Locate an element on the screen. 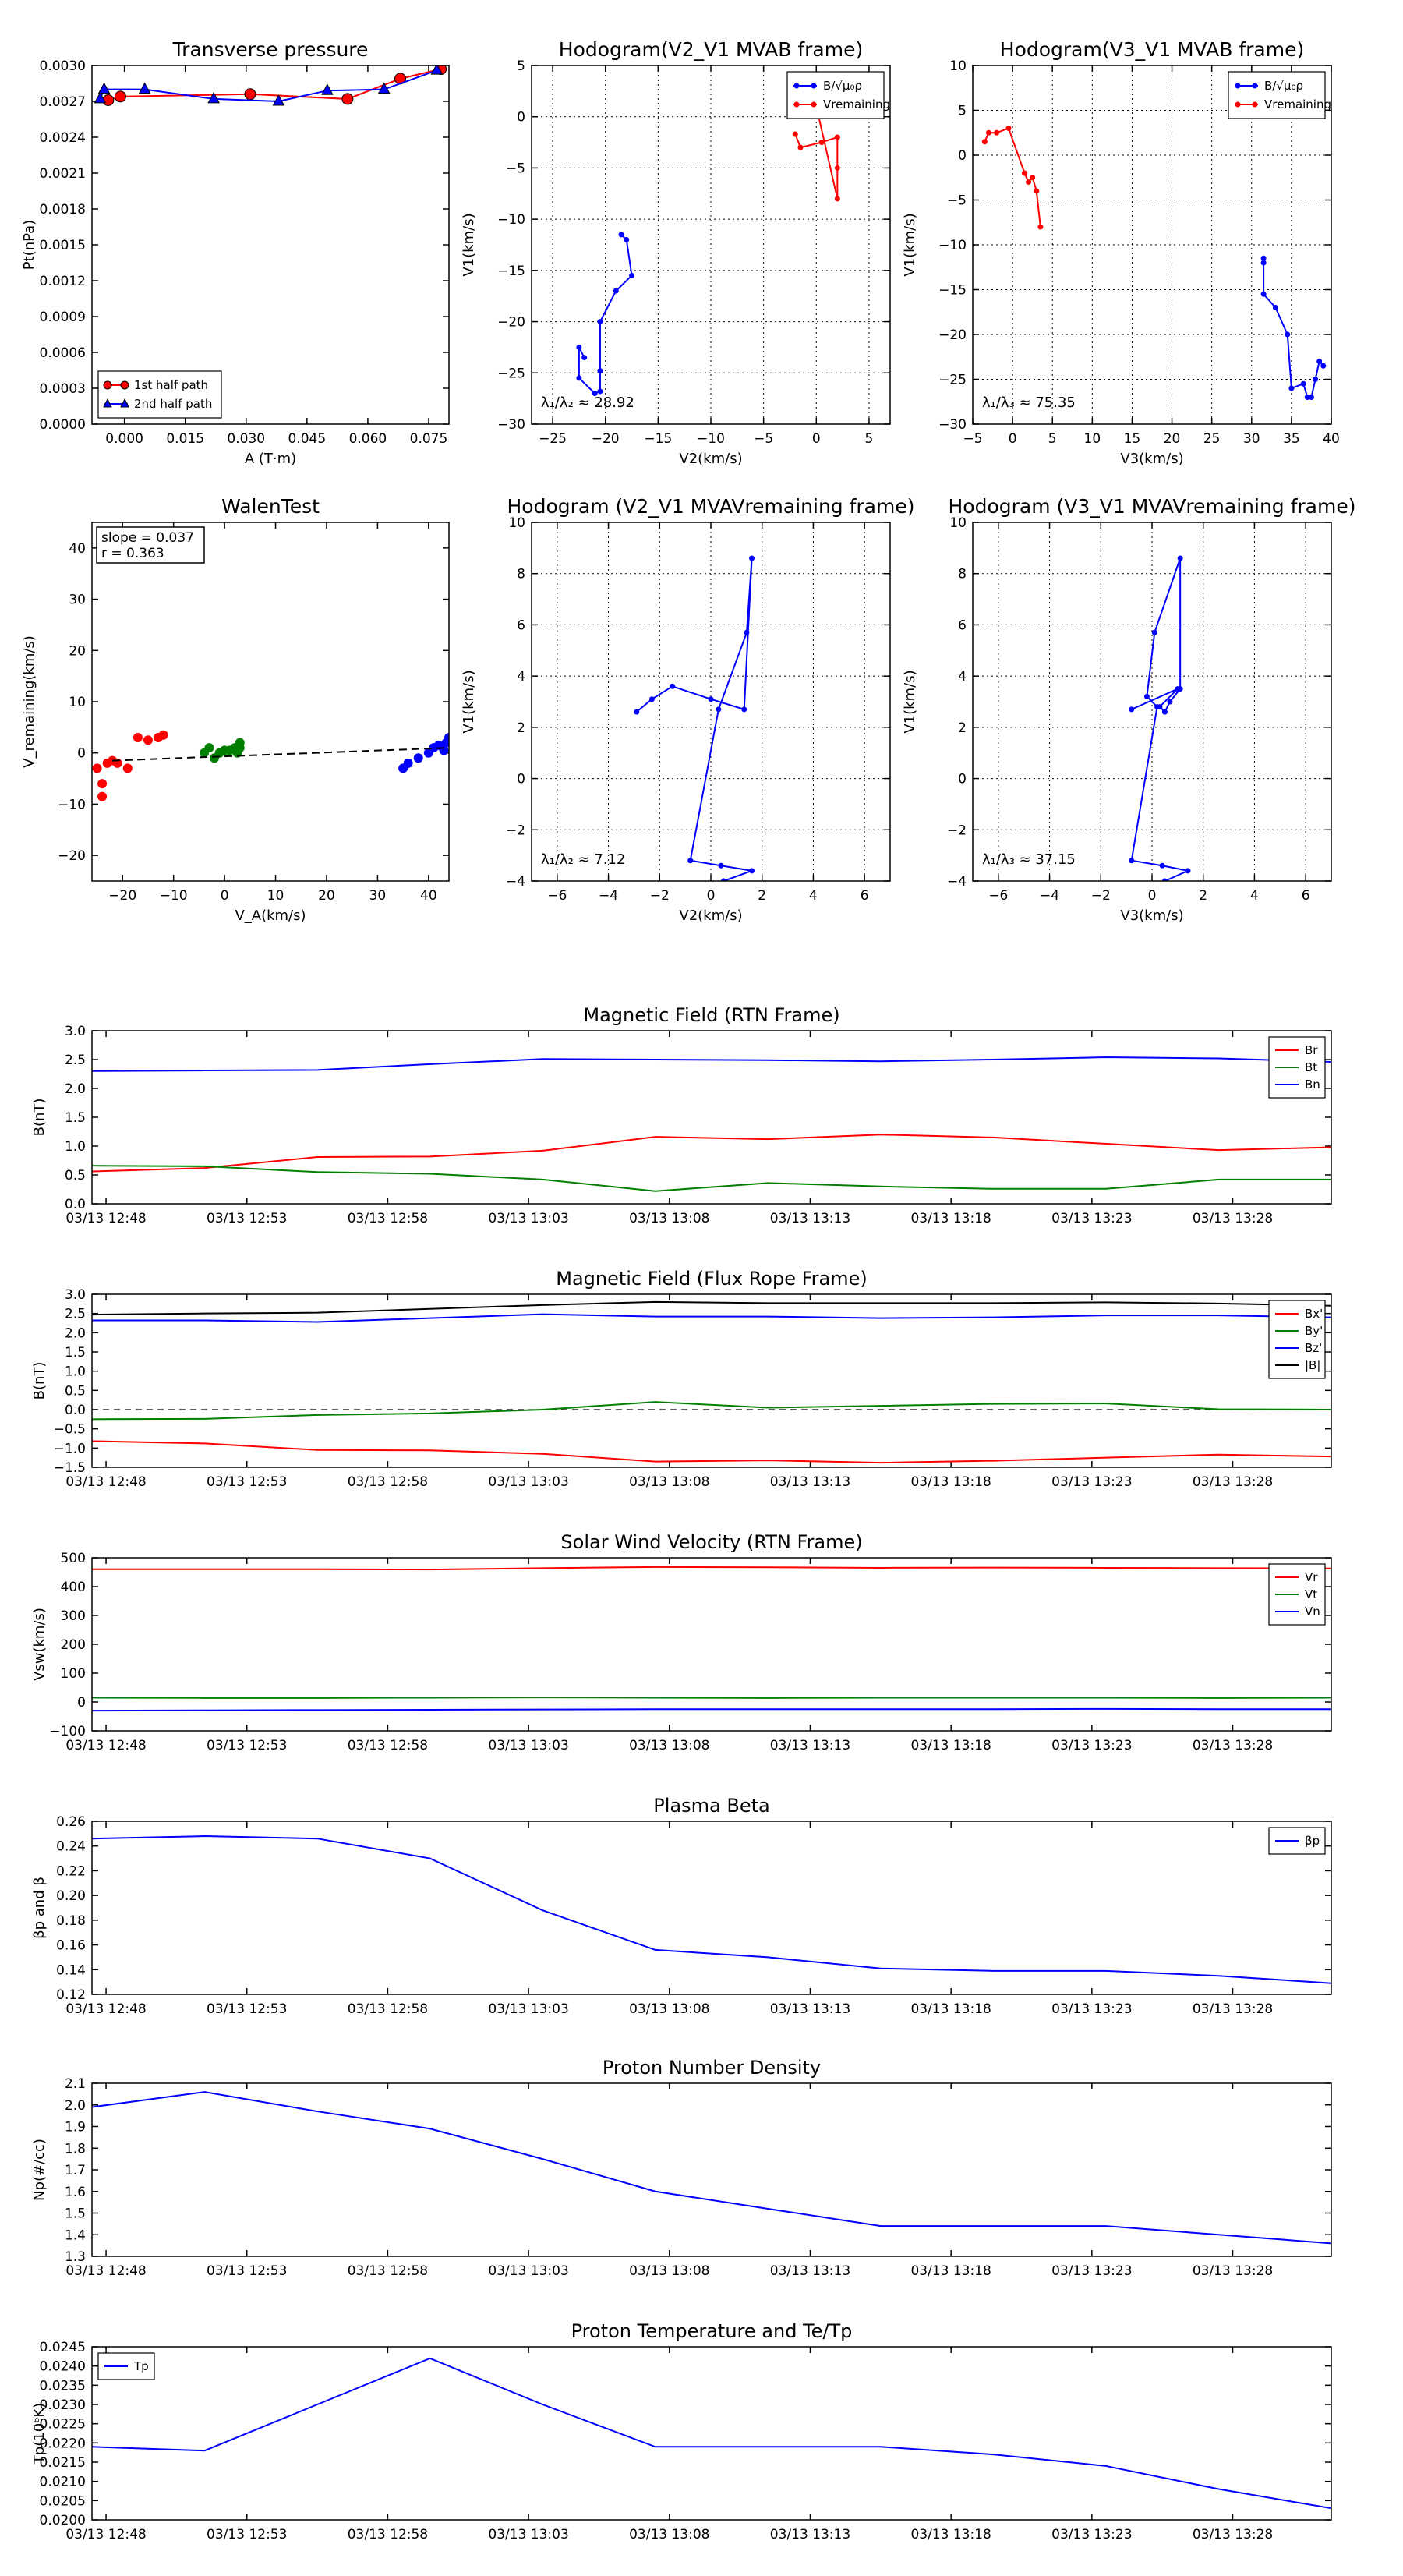 The image size is (1403, 2576). series-bx-line is located at coordinates (711, 1452).